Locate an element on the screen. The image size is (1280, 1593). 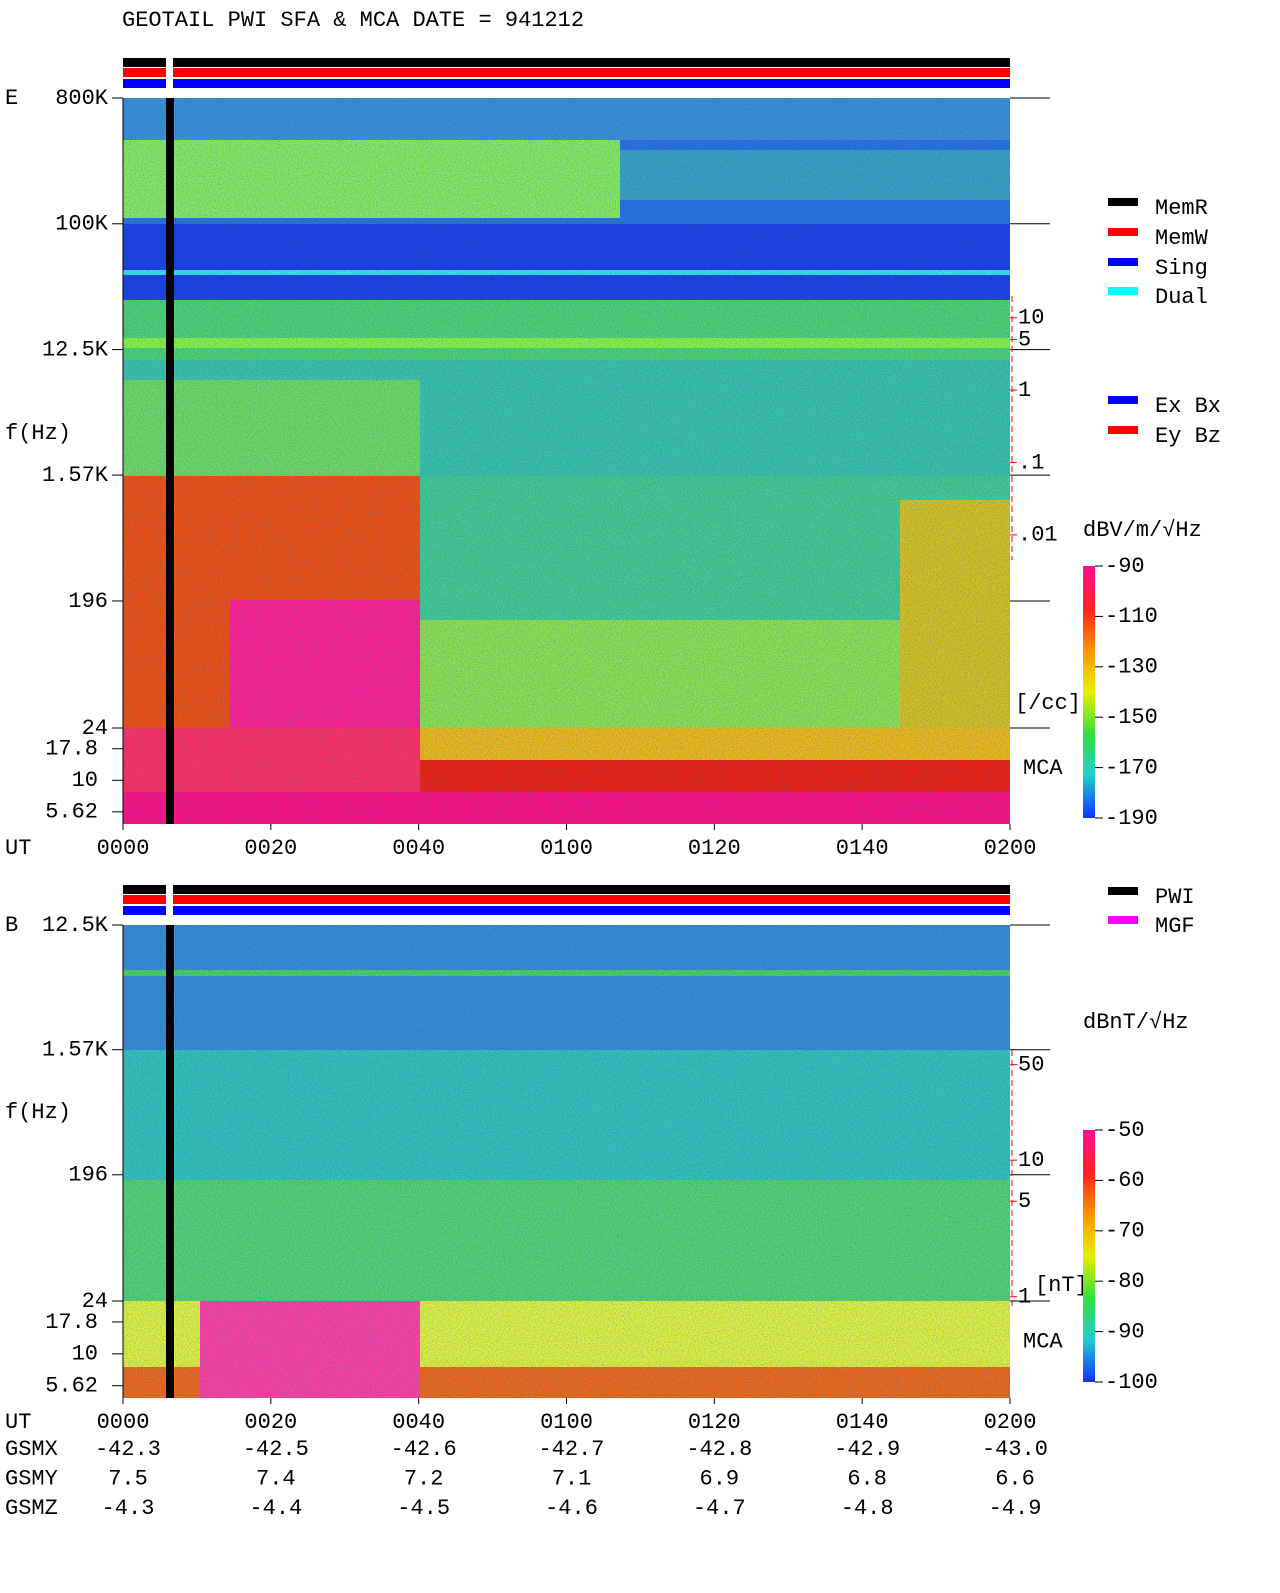
orbit-value: 7.5 is located at coordinates (128, 1478).